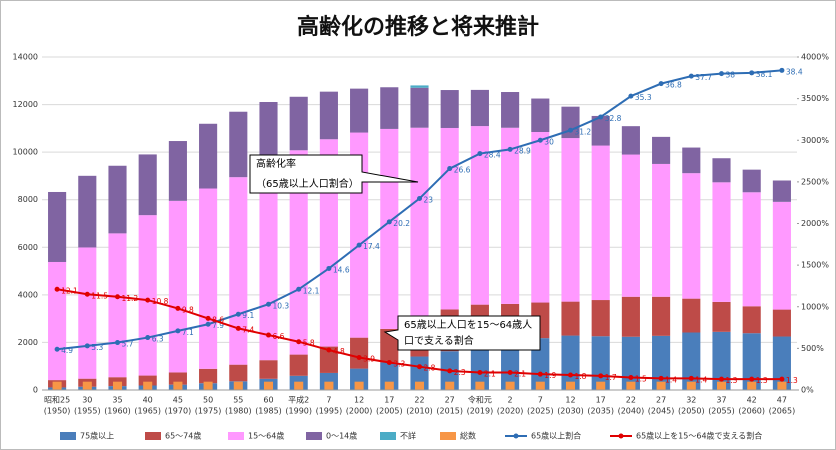 The width and height of the screenshot is (836, 450). I want to click on y2-tick-label: 2500%, so click(815, 181).